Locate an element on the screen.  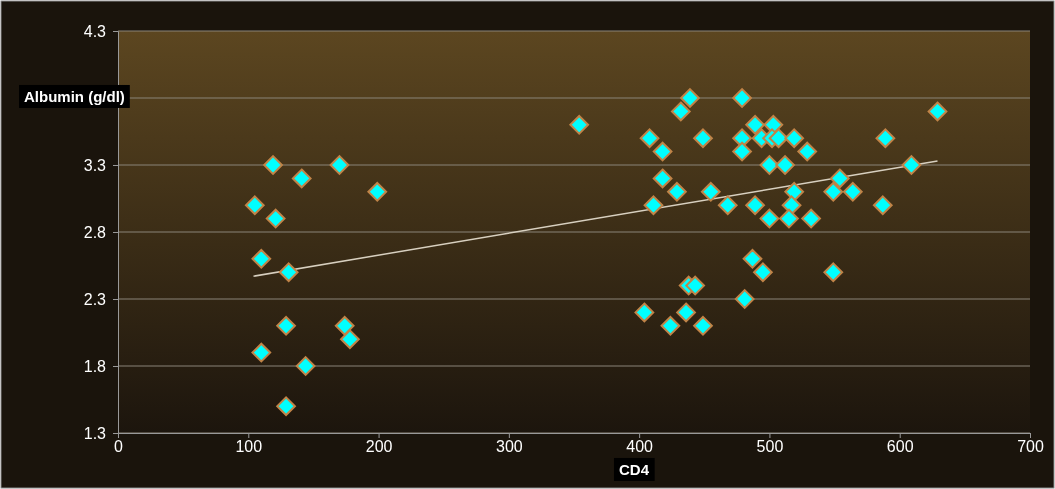
x-tick-label: 700 is located at coordinates (1030, 447).